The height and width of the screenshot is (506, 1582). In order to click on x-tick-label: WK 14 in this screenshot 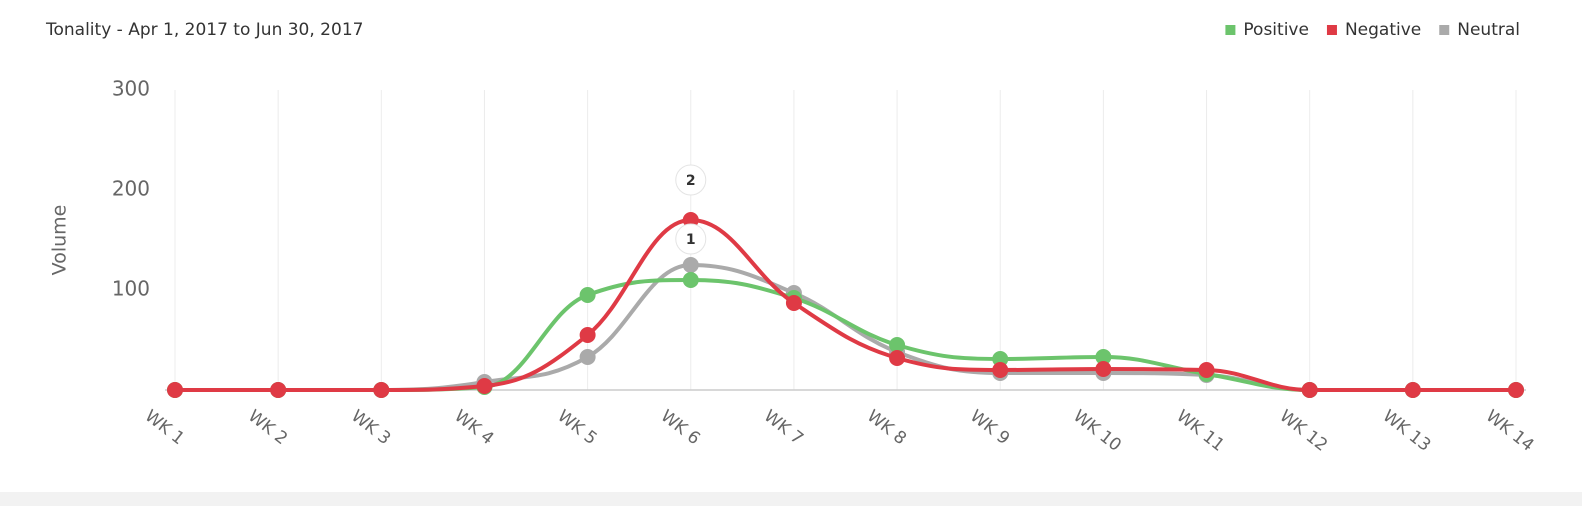, I will do `click(1510, 431)`.